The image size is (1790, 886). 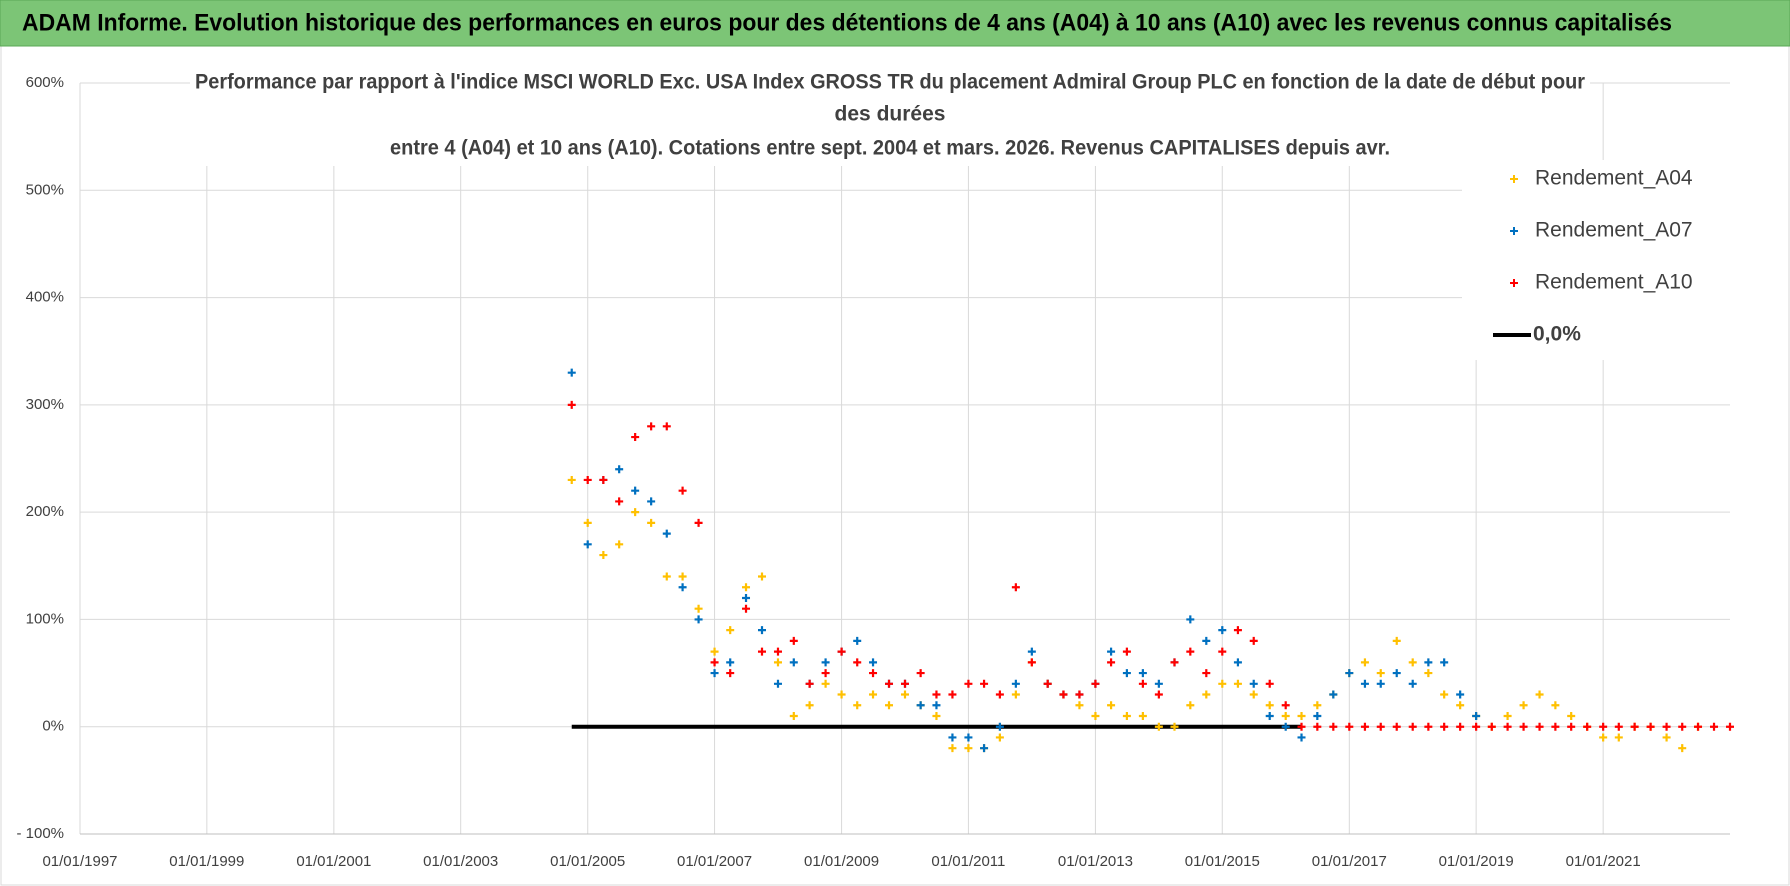 What do you see at coordinates (1476, 861) in the screenshot?
I see `x-tick-label: 01/01/2019` at bounding box center [1476, 861].